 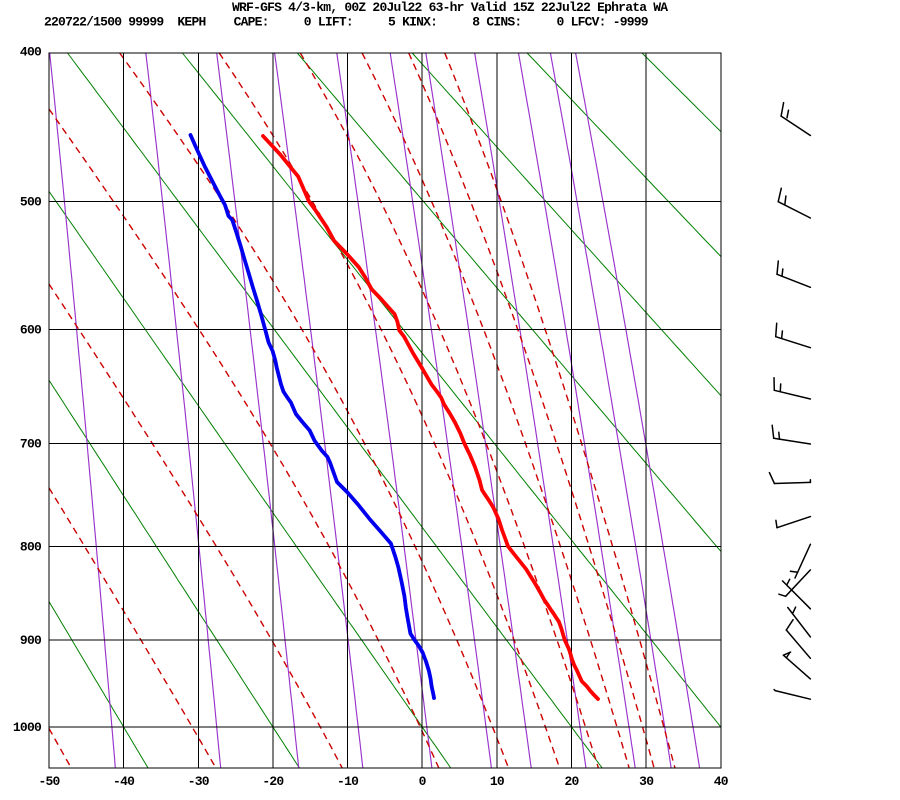 What do you see at coordinates (31, 546) in the screenshot?
I see `svg-text: 800` at bounding box center [31, 546].